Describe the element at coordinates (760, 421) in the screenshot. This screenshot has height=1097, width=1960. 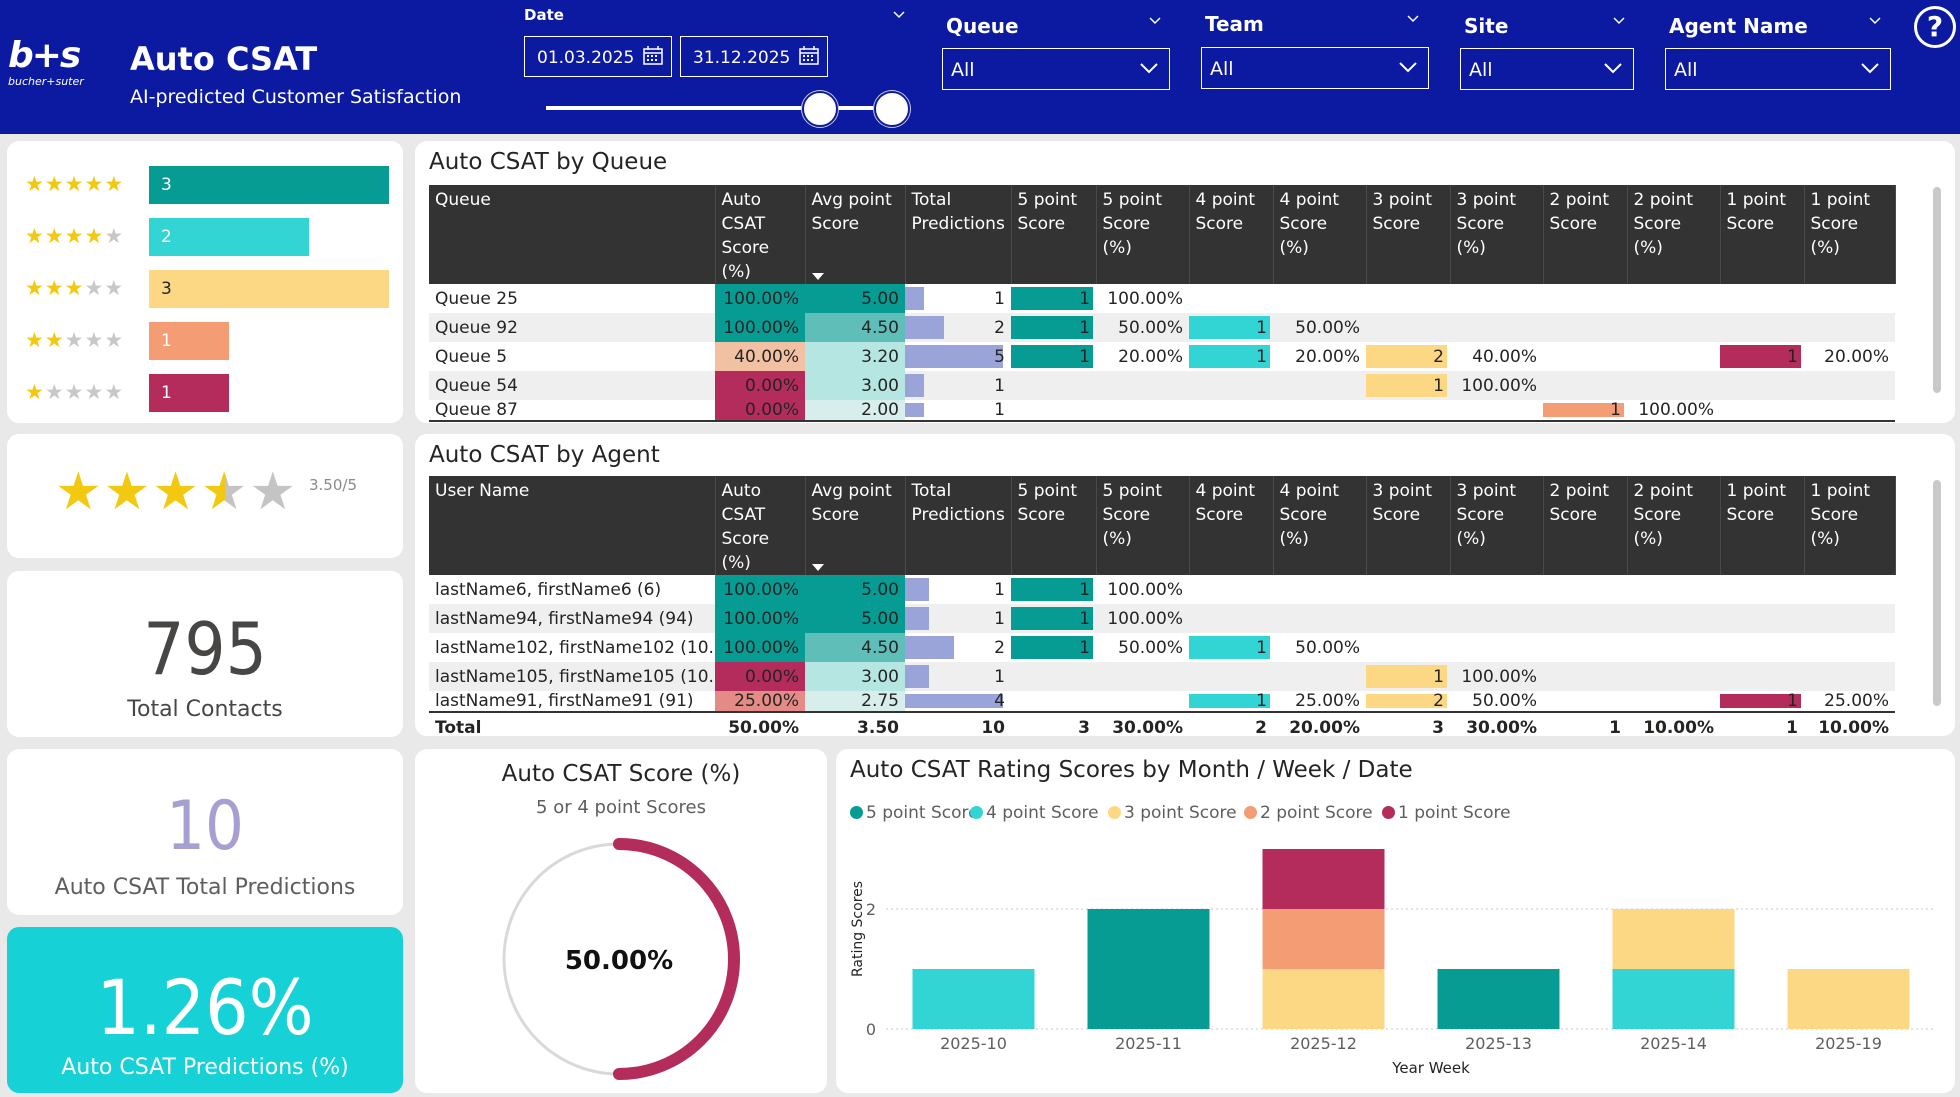
I see `total-cell-csat: 50.00%` at that location.